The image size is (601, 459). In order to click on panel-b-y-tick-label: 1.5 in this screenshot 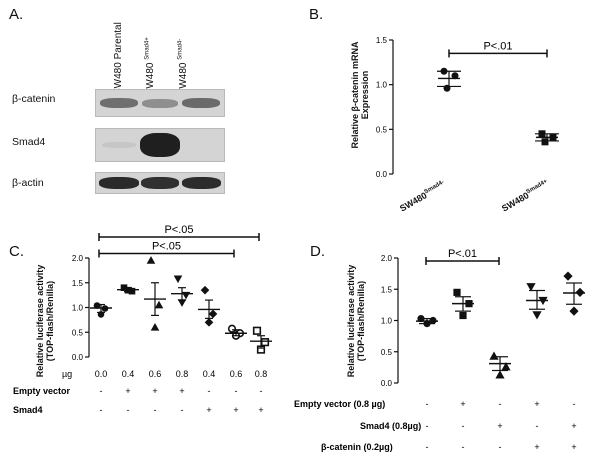, I will do `click(382, 40)`.